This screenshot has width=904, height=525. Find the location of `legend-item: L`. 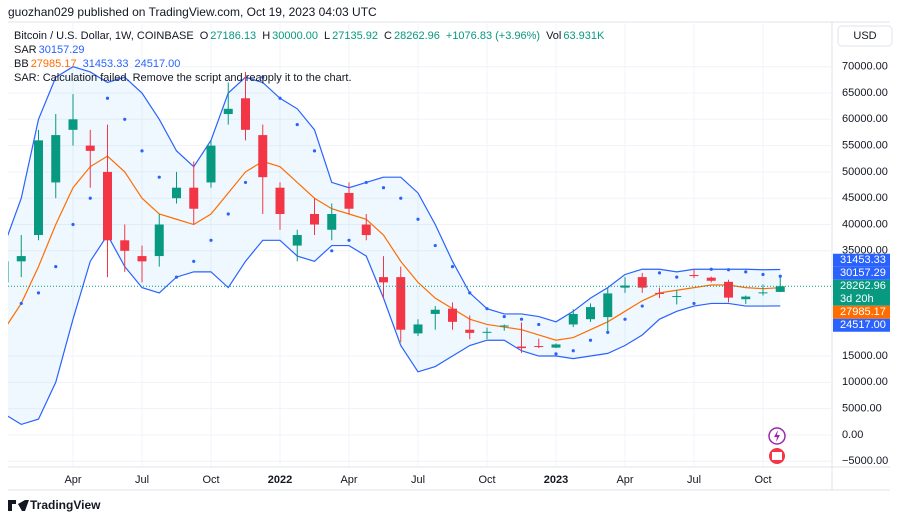

legend-item: L is located at coordinates (327, 36).